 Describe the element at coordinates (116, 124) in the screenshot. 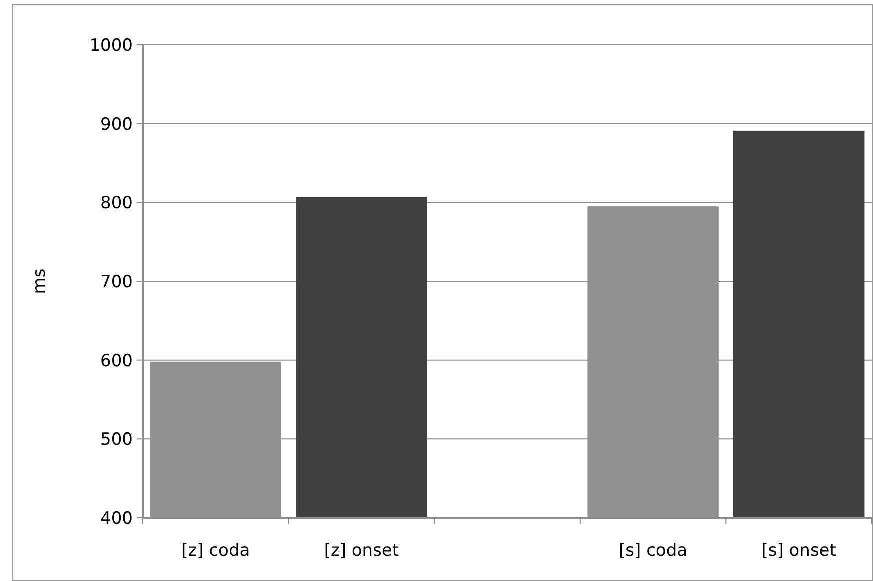

I see `y-tick-label: 900` at that location.